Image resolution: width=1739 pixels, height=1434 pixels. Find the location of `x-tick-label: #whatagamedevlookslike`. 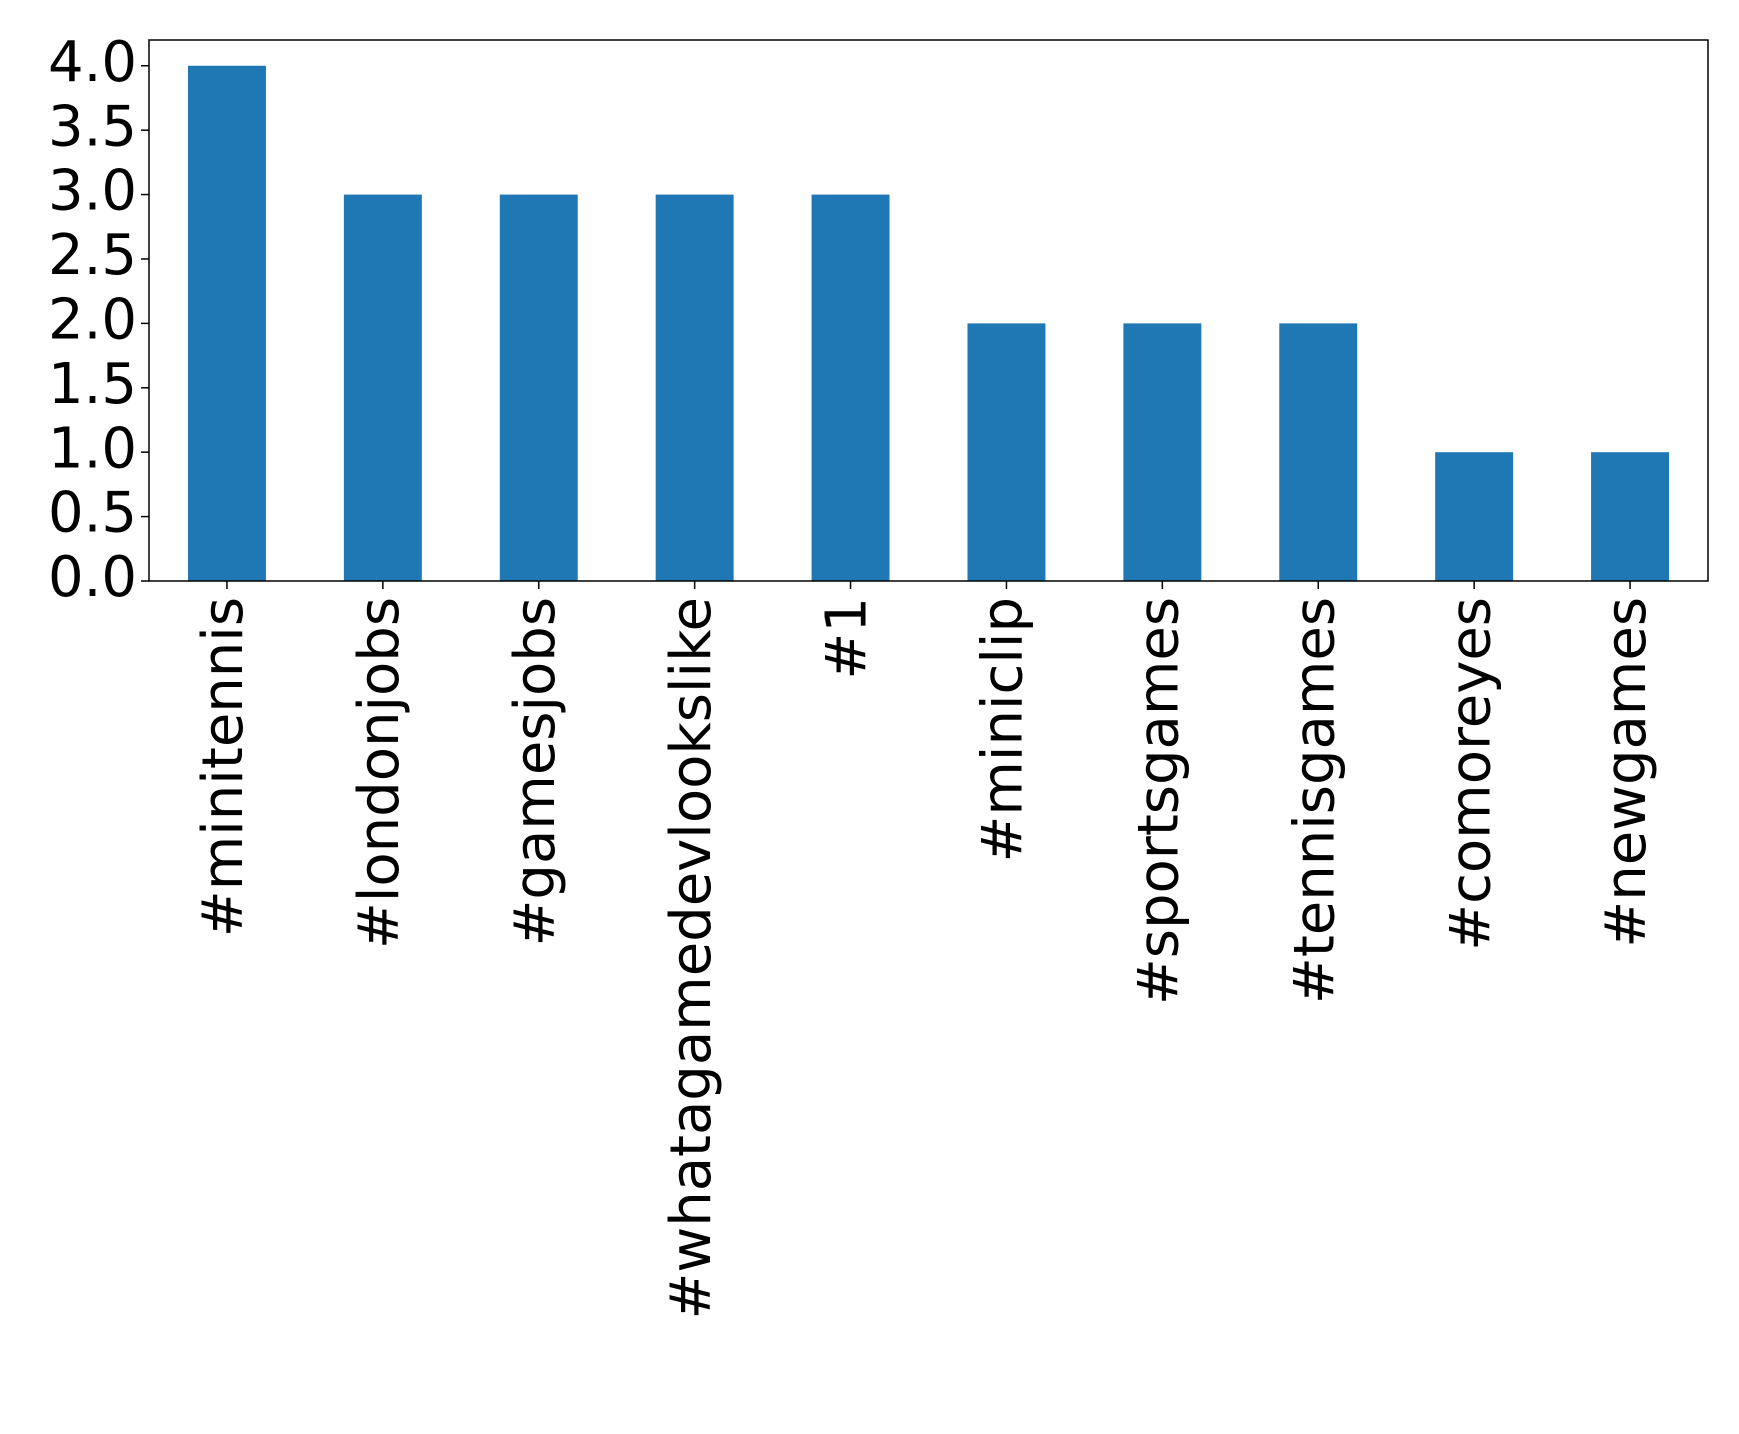

x-tick-label: #whatagamedevlookslike is located at coordinates (691, 958).